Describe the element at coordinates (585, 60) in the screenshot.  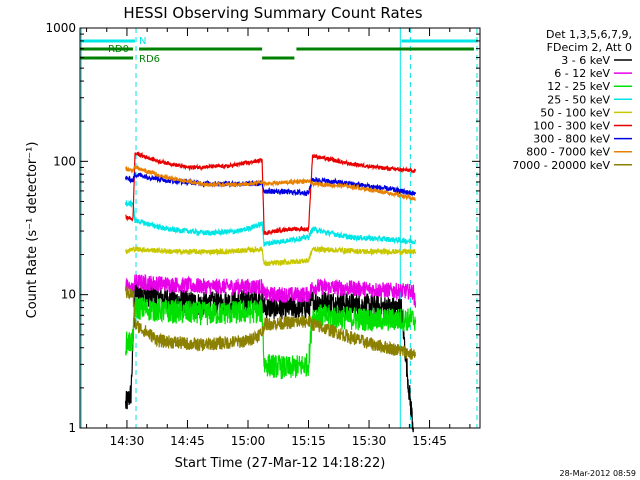
I see `legend-label-0: 3 - 6 keV` at that location.